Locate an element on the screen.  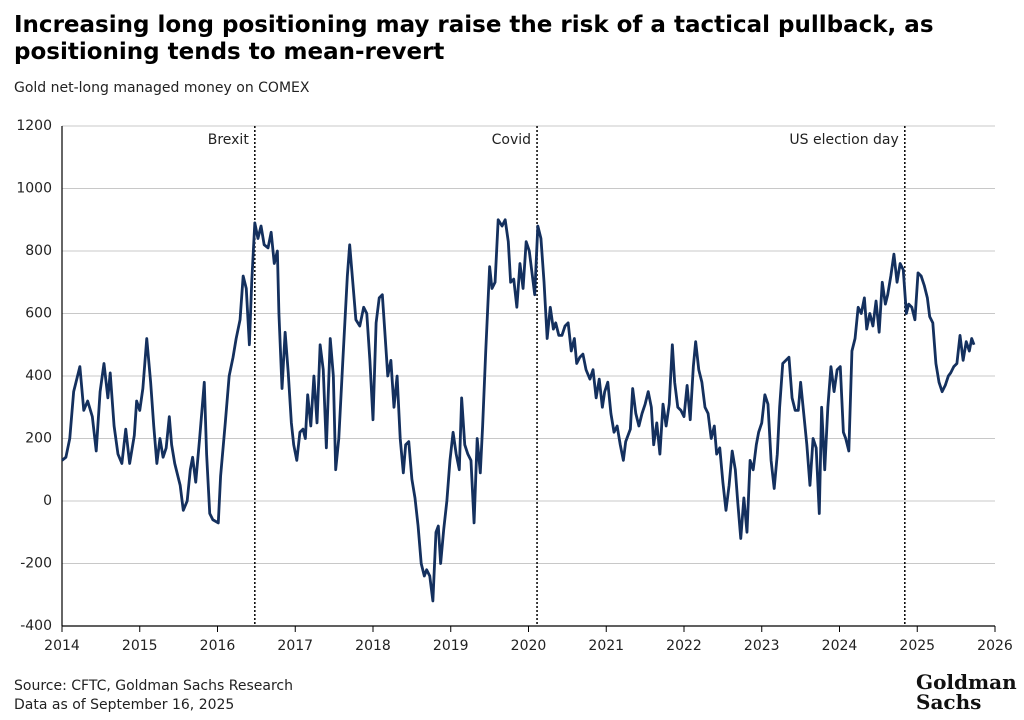
event-label: US election day is located at coordinates (843, 140).